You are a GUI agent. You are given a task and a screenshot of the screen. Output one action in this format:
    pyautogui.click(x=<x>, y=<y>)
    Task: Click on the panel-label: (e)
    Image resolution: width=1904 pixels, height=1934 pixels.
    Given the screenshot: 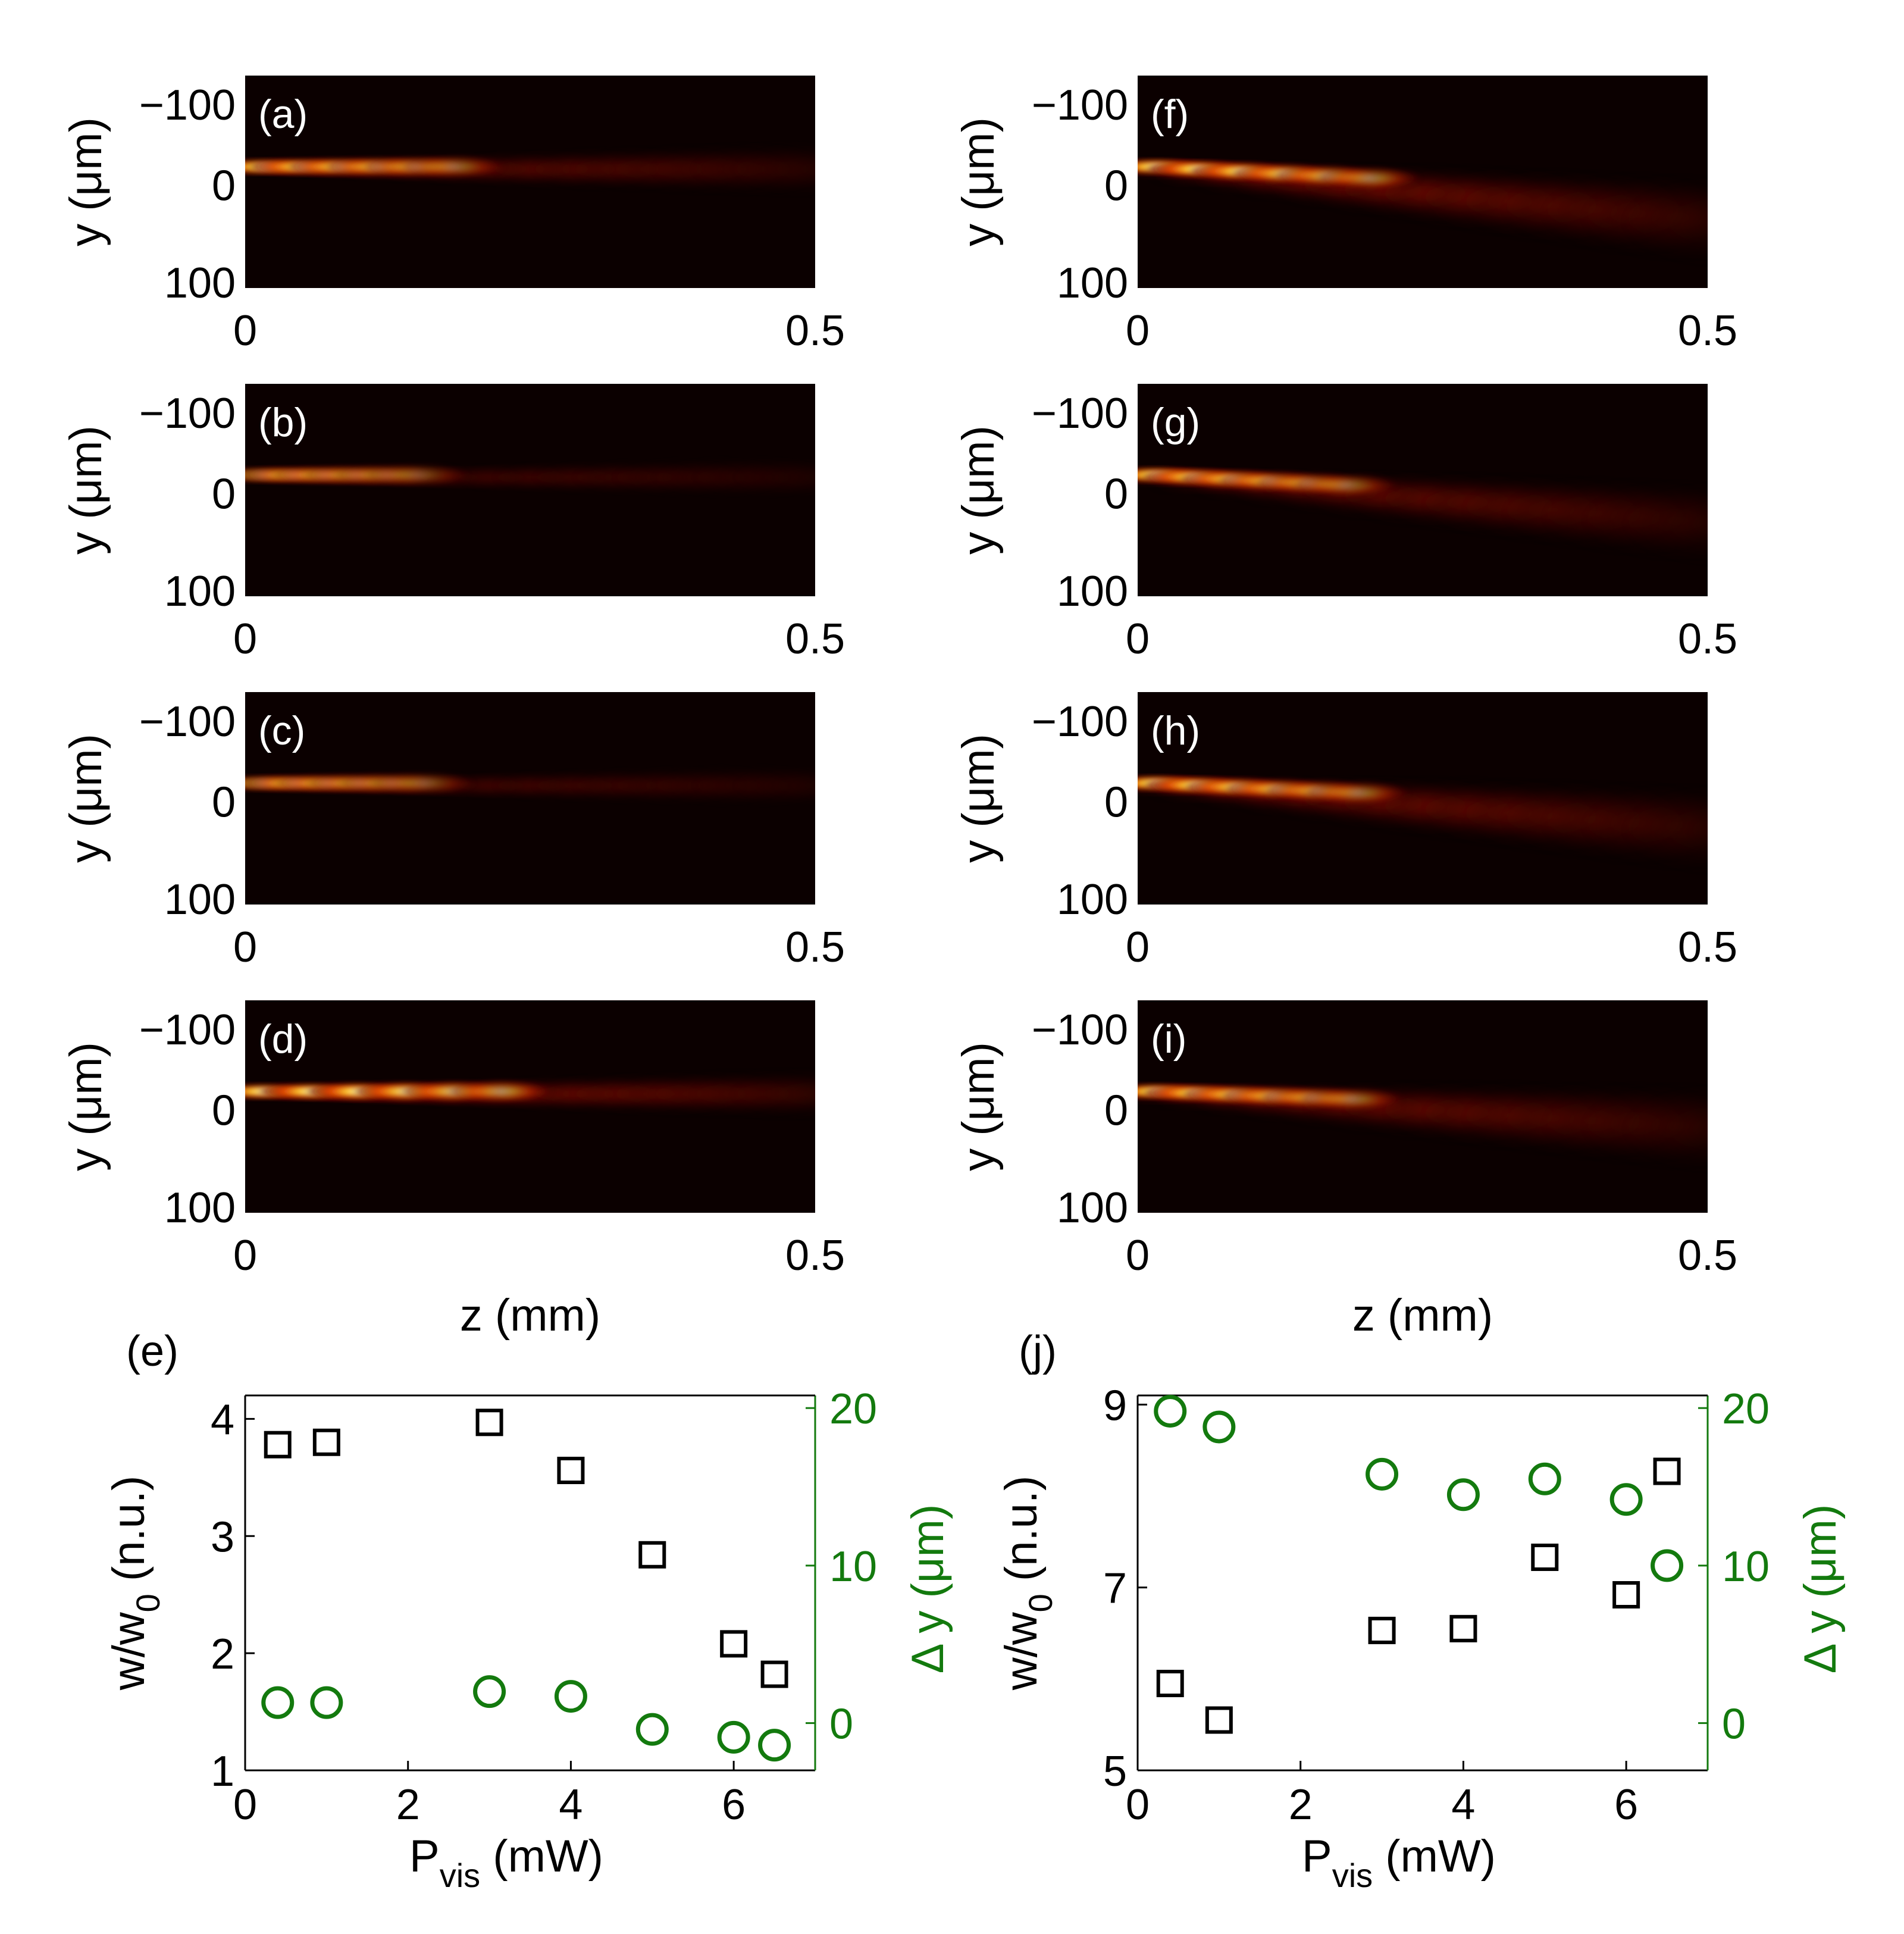 What is the action you would take?
    pyautogui.click(x=152, y=1351)
    